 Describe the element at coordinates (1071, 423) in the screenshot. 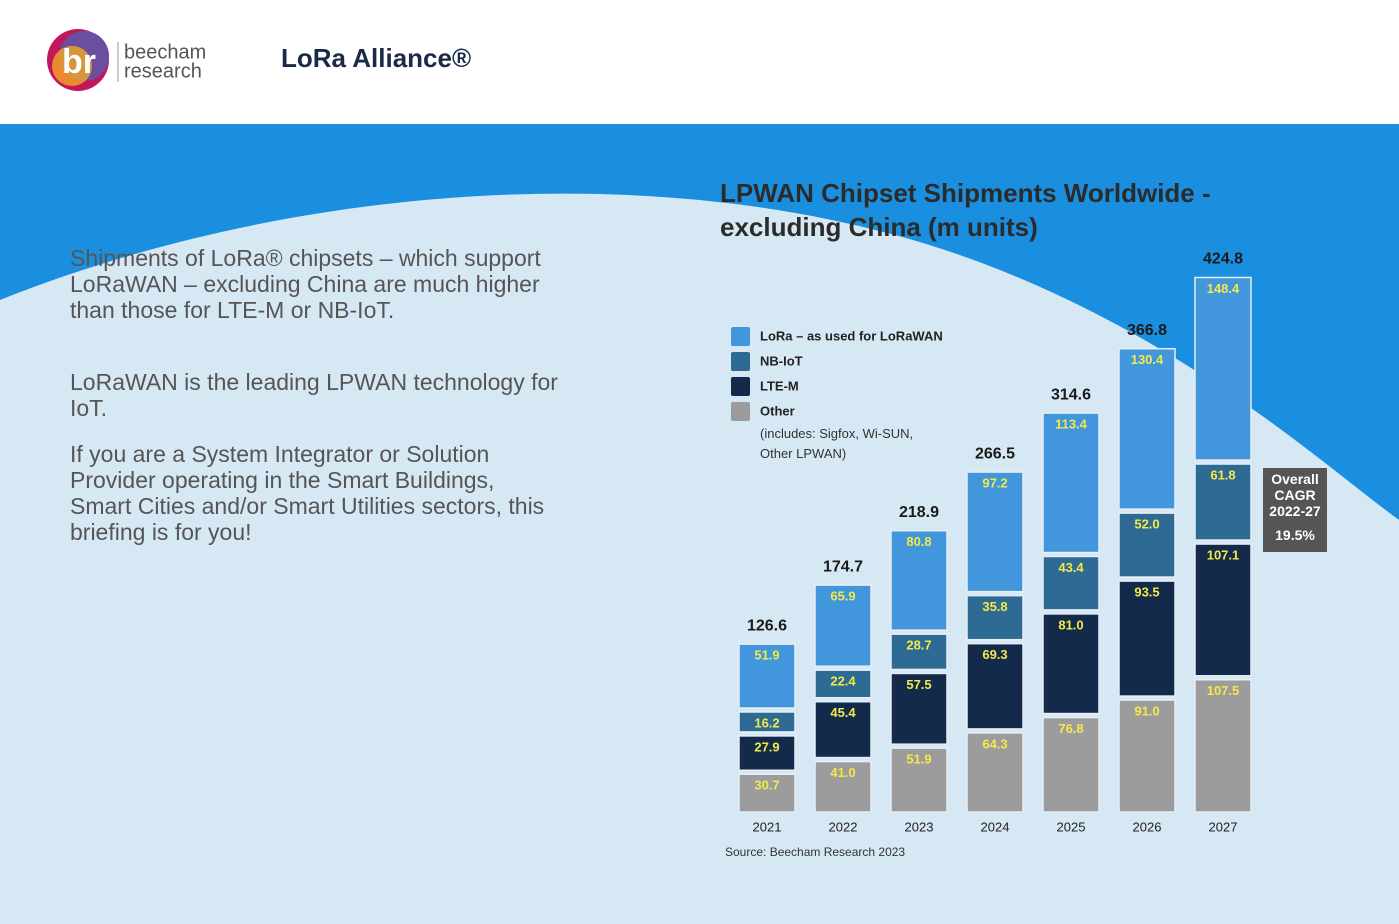

I see `value-label: 113.4` at that location.